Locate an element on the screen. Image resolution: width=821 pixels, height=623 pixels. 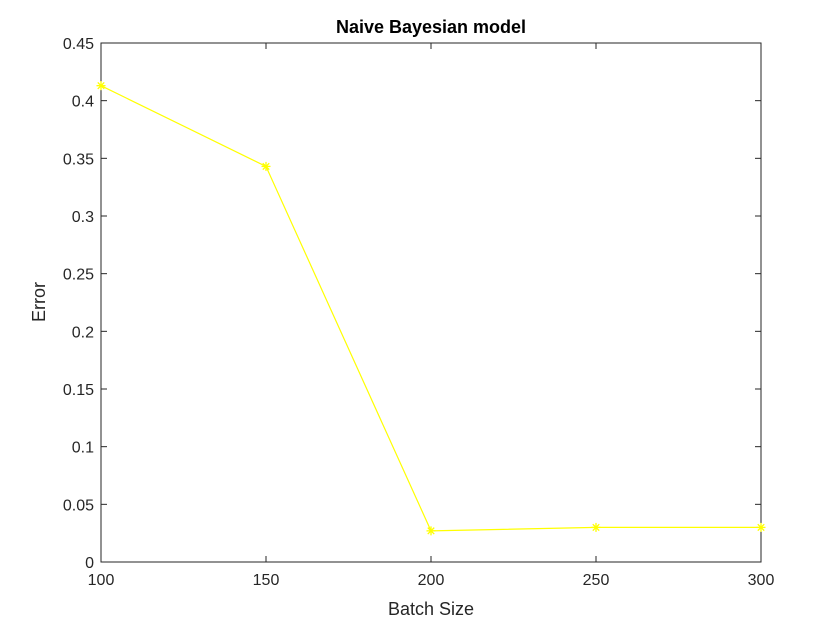
x-axis-label: Batch Size is located at coordinates (431, 609).